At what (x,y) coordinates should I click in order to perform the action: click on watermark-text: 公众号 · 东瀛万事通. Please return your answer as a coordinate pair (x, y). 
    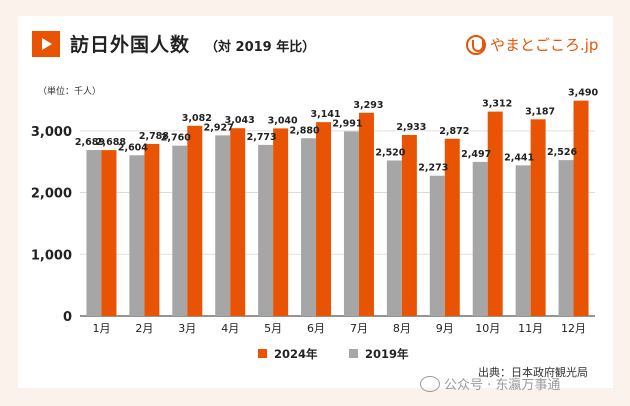
    Looking at the image, I should click on (502, 385).